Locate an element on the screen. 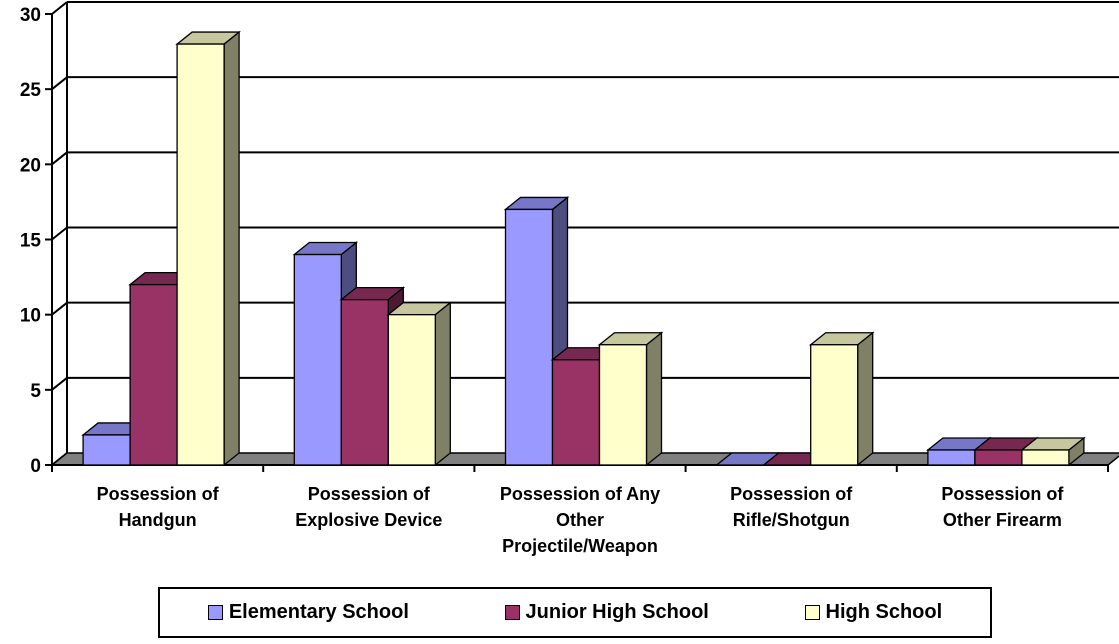 The image size is (1119, 644). x-category-label: Possession of Explosive Device is located at coordinates (368, 507).